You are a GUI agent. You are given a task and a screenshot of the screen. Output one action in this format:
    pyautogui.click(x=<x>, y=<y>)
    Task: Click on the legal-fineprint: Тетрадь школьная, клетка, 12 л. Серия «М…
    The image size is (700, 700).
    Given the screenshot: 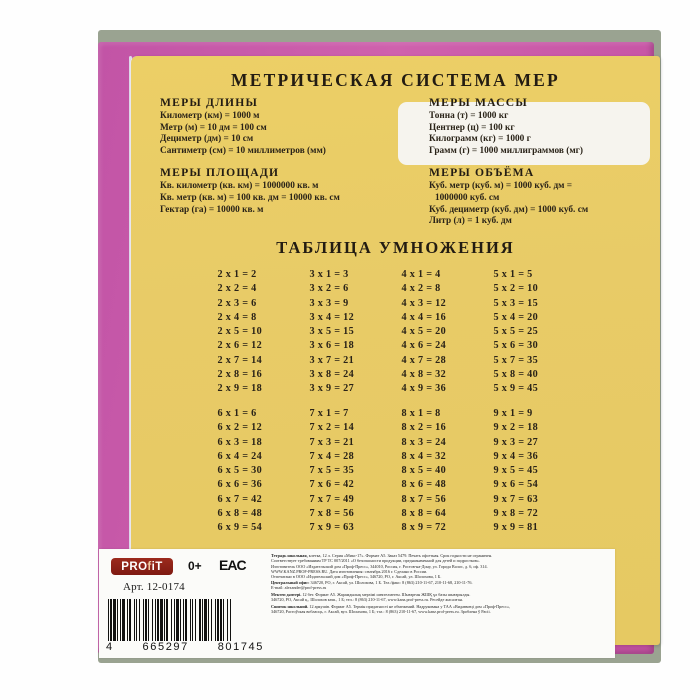 What is the action you would take?
    pyautogui.click(x=439, y=584)
    